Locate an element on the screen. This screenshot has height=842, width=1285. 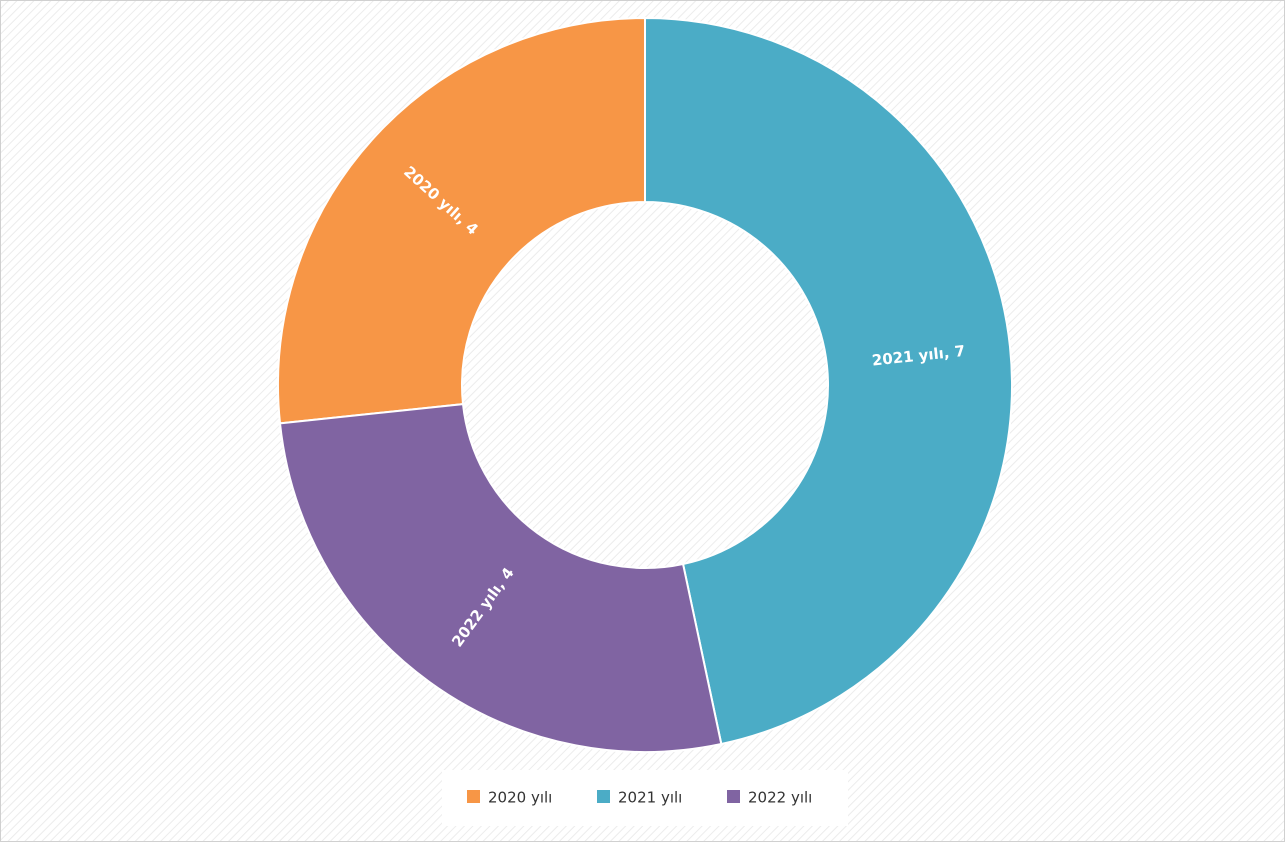
legend-label: 2021 yılı is located at coordinates (650, 798).